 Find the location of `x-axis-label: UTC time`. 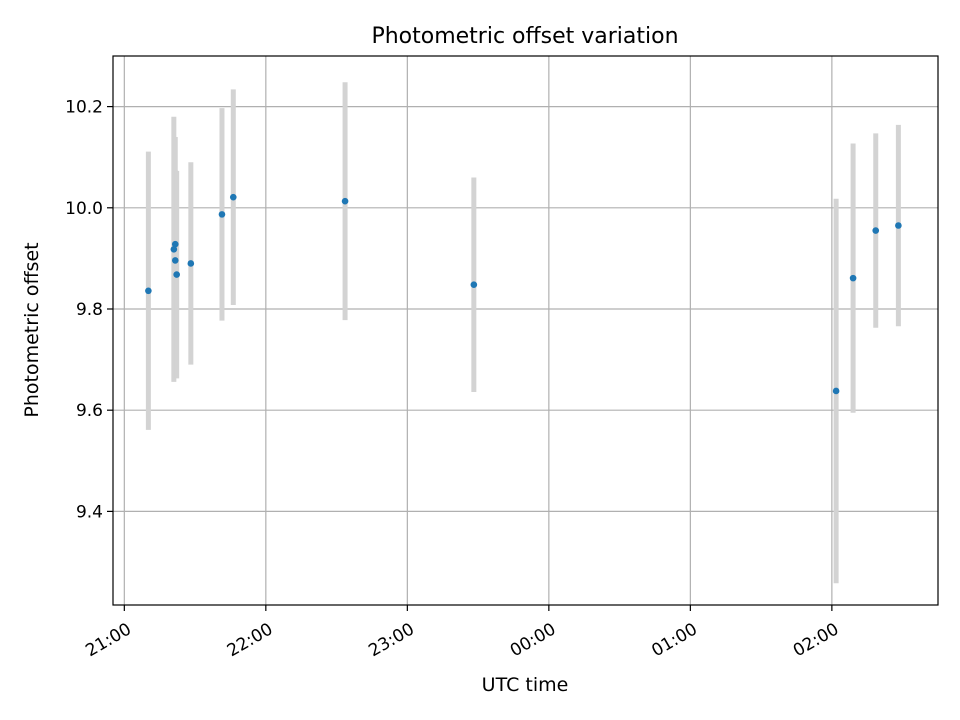

x-axis-label: UTC time is located at coordinates (525, 685).